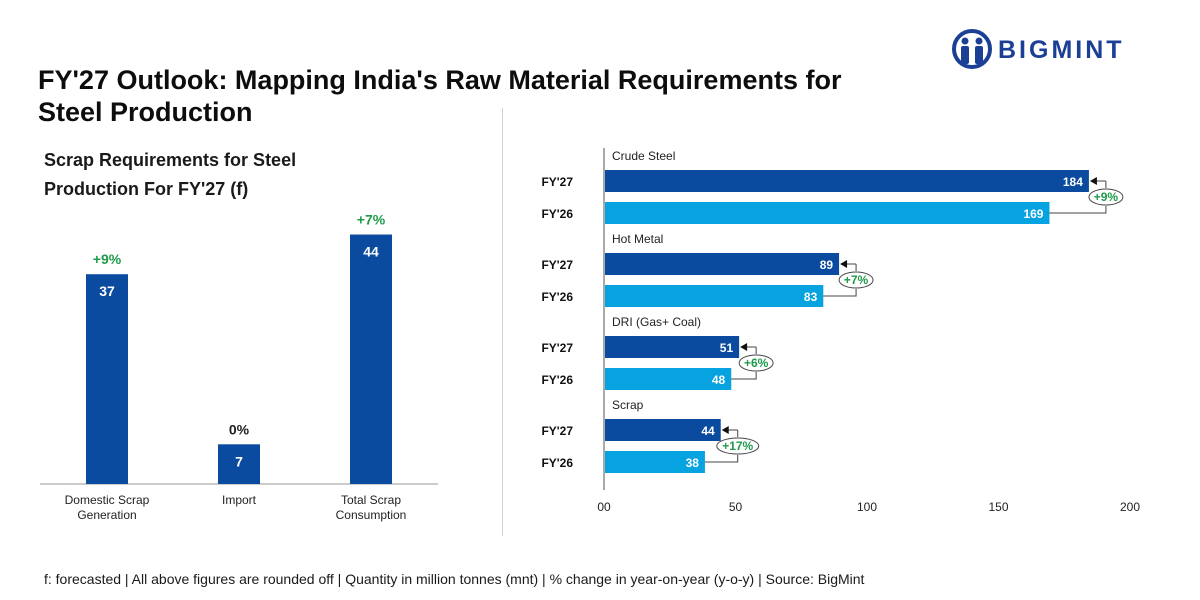 Image resolution: width=1200 pixels, height=600 pixels. Describe the element at coordinates (107, 500) in the screenshot. I see `category-label: Domestic Scrap` at that location.